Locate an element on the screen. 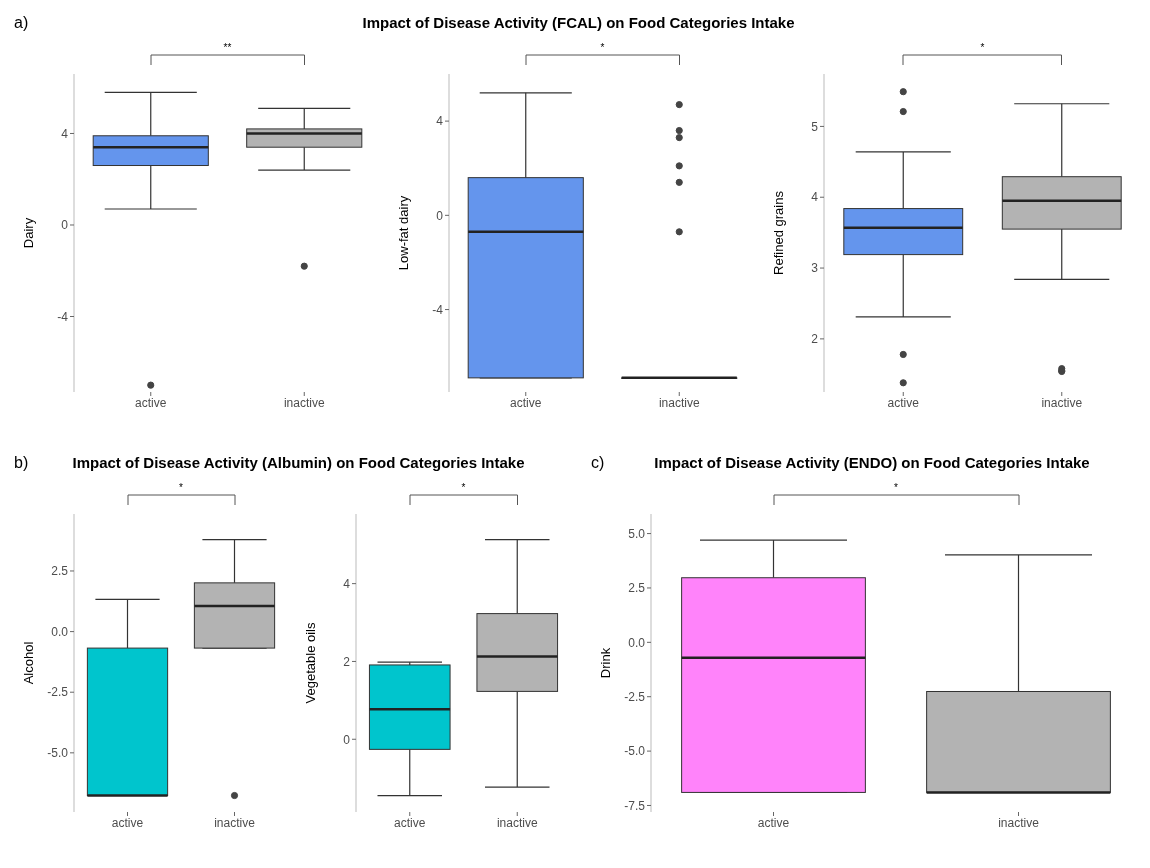 The image size is (1150, 868). y-axis-title: Dairy is located at coordinates (28, 233).